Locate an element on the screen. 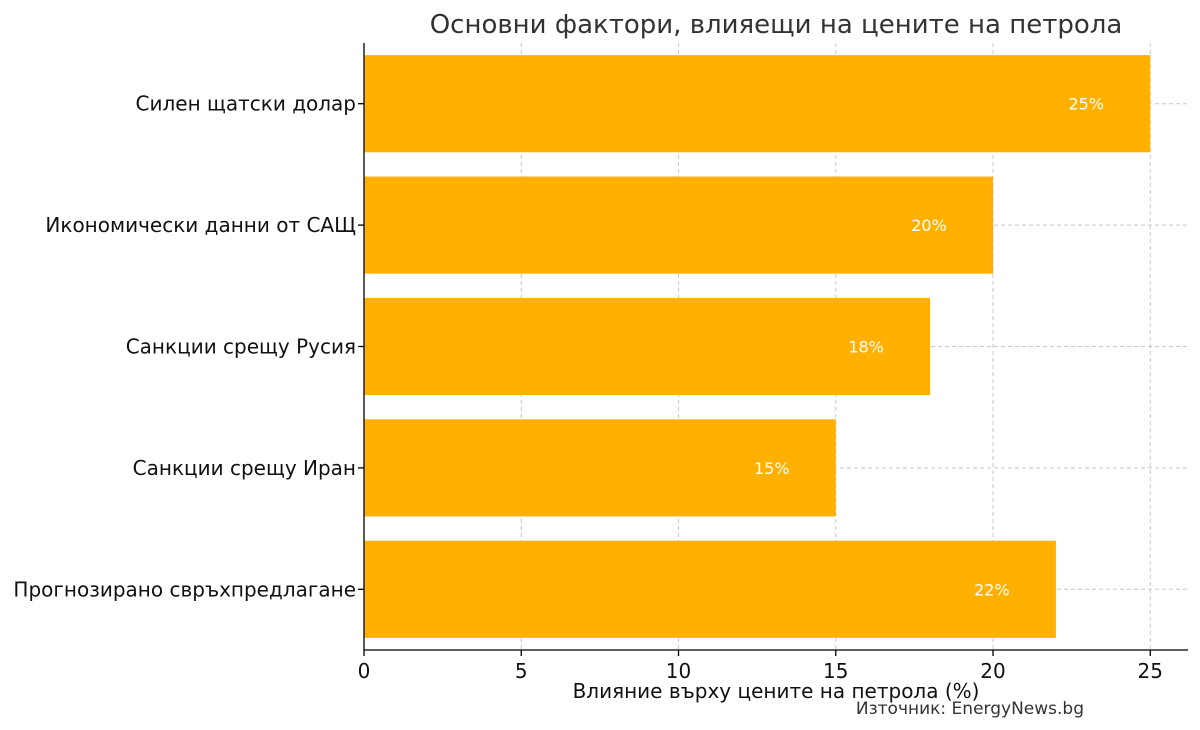  x-tick-label: 10 is located at coordinates (678, 671).